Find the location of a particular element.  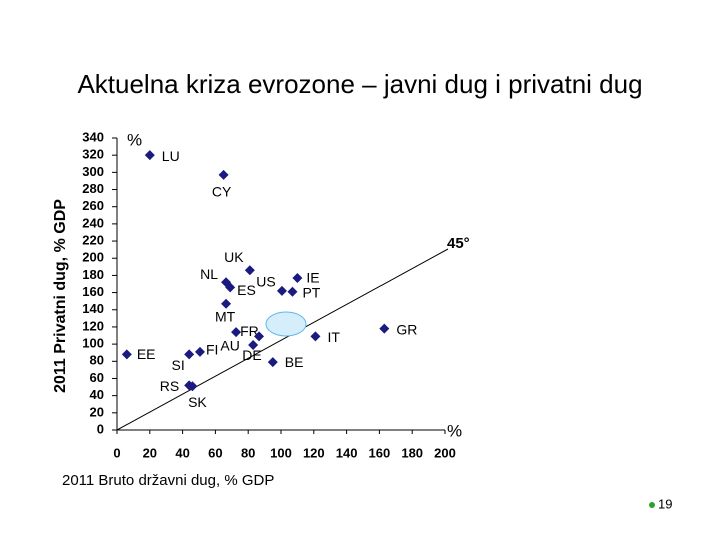

y-axis-label: 2011 Privatni dug, % GDP is located at coordinates (60, 296).